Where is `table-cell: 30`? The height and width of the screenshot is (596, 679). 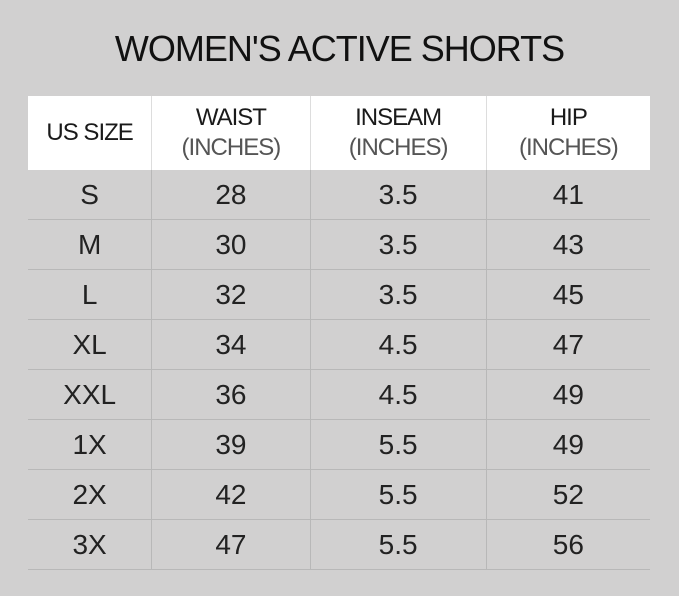
table-cell: 30 is located at coordinates (231, 244).